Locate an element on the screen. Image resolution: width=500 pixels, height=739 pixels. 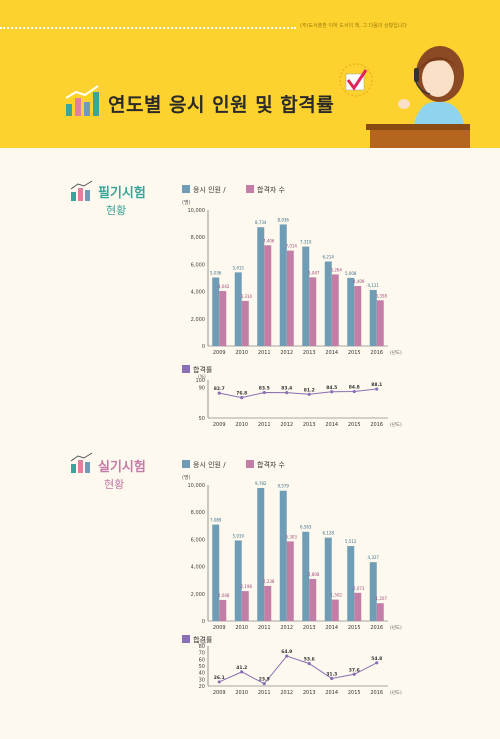
data-label-applicants: 5,415 is located at coordinates (239, 267).